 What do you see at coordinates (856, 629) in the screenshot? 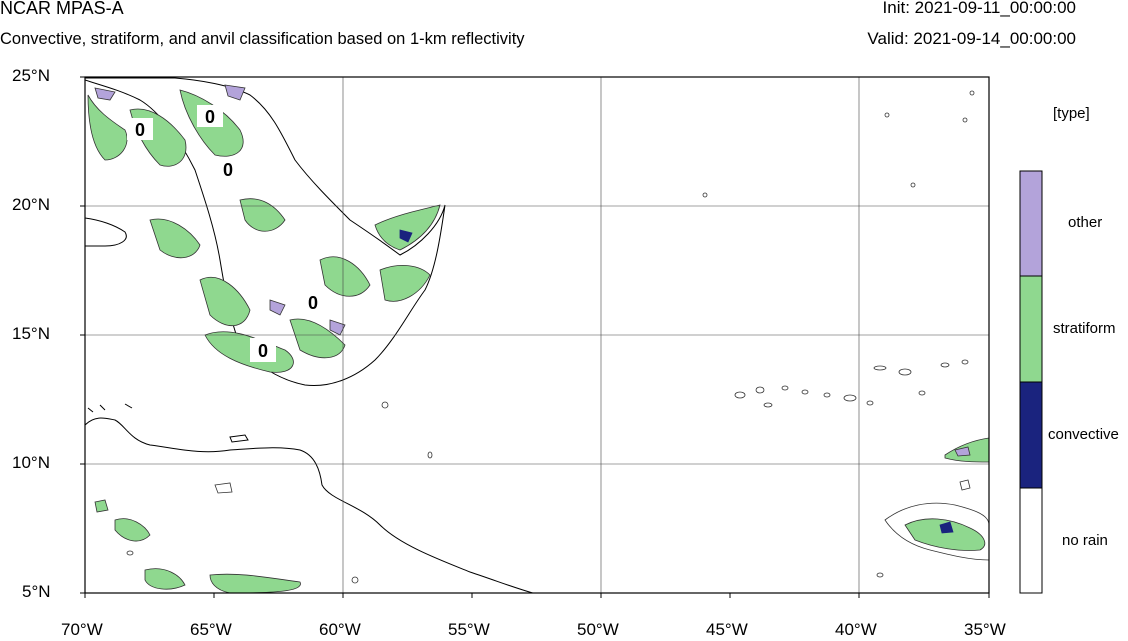
I see `lon-label-40w: 40°W` at bounding box center [856, 629].